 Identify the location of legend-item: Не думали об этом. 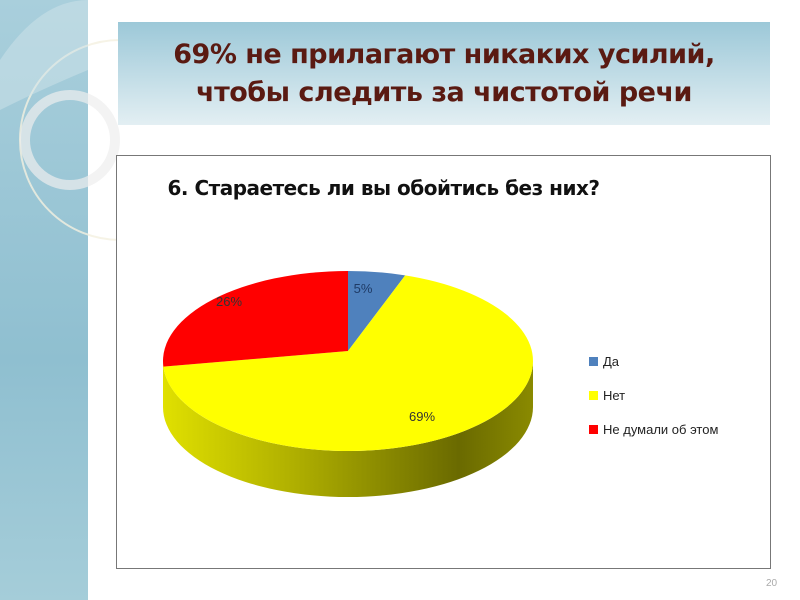
(653, 429).